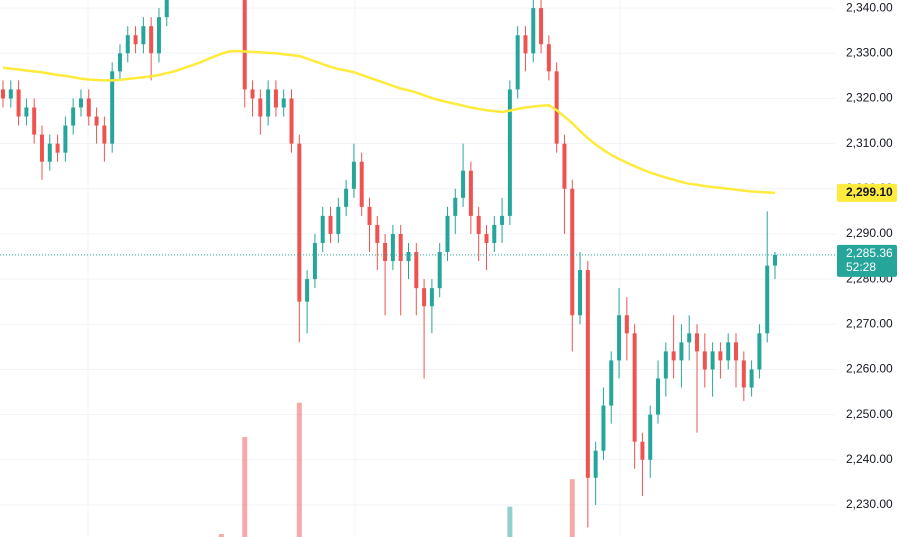 The image size is (907, 537). Describe the element at coordinates (869, 7) in the screenshot. I see `y-tick-label: 2,340.00` at that location.